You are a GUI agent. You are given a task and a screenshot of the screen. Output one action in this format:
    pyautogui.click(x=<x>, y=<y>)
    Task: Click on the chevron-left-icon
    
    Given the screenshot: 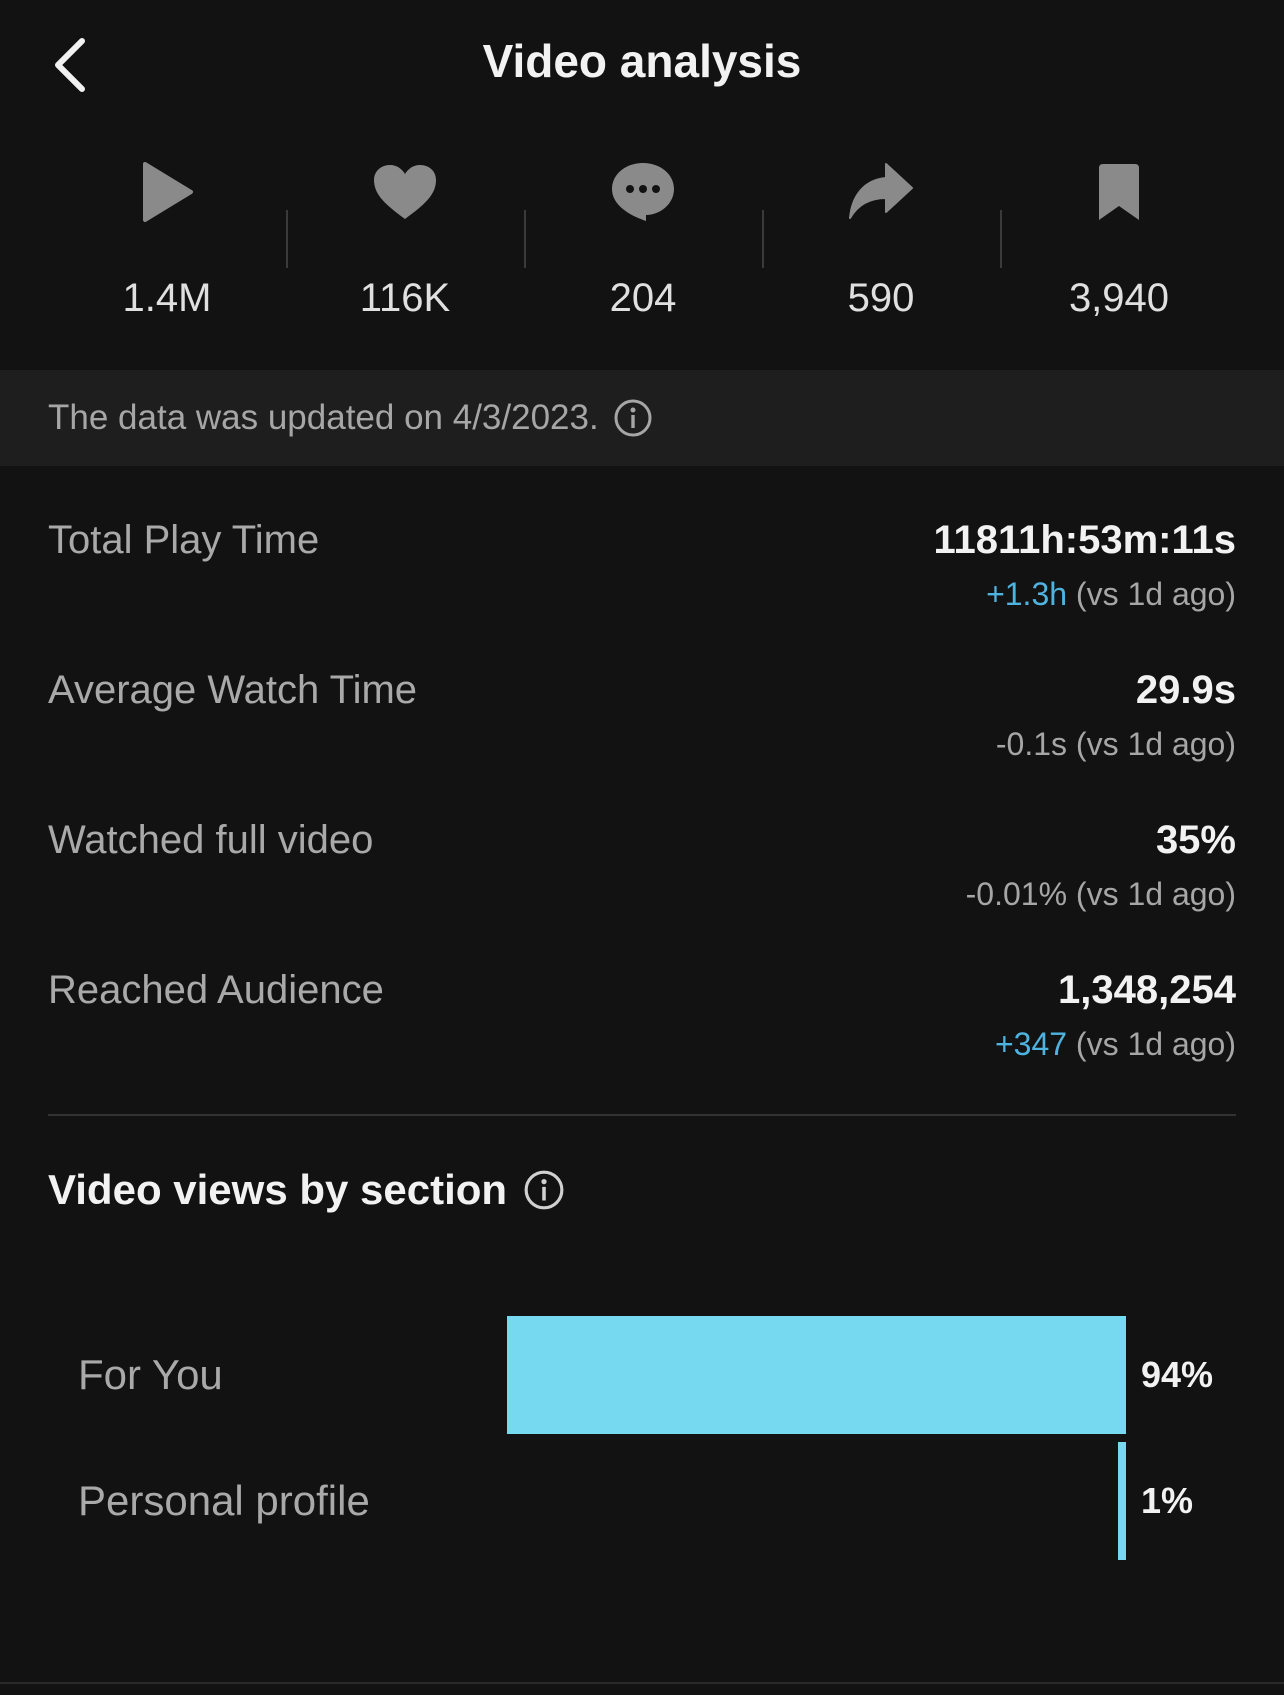 What is the action you would take?
    pyautogui.click(x=70, y=65)
    